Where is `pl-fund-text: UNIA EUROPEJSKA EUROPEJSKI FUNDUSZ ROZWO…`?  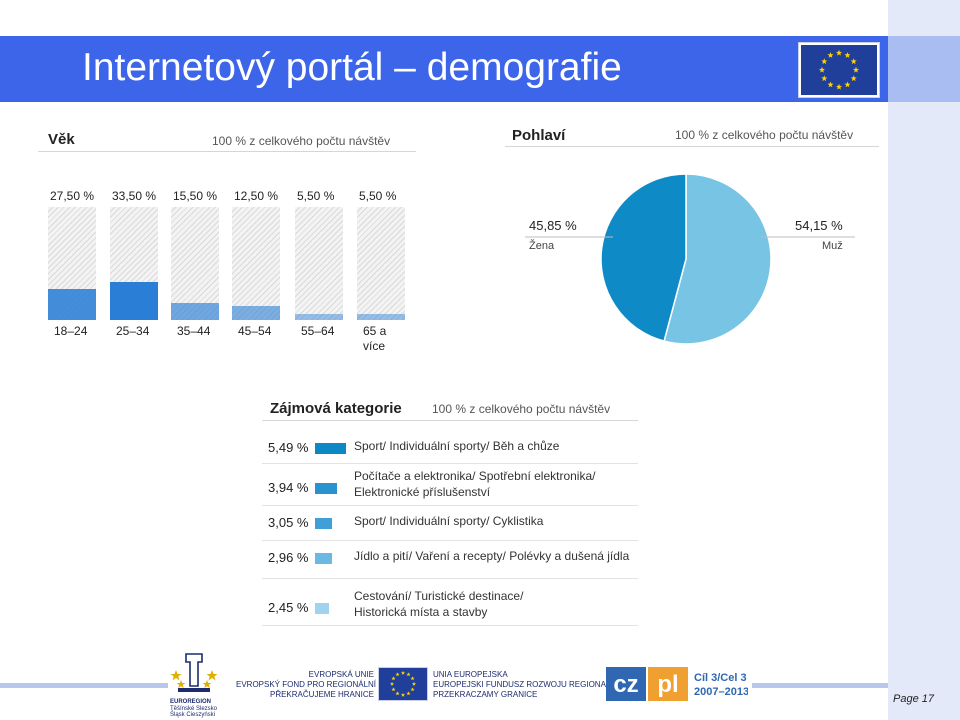 pl-fund-text: UNIA EUROPEJSKA EUROPEJSKI FUNDUSZ ROZWO… is located at coordinates (533, 685).